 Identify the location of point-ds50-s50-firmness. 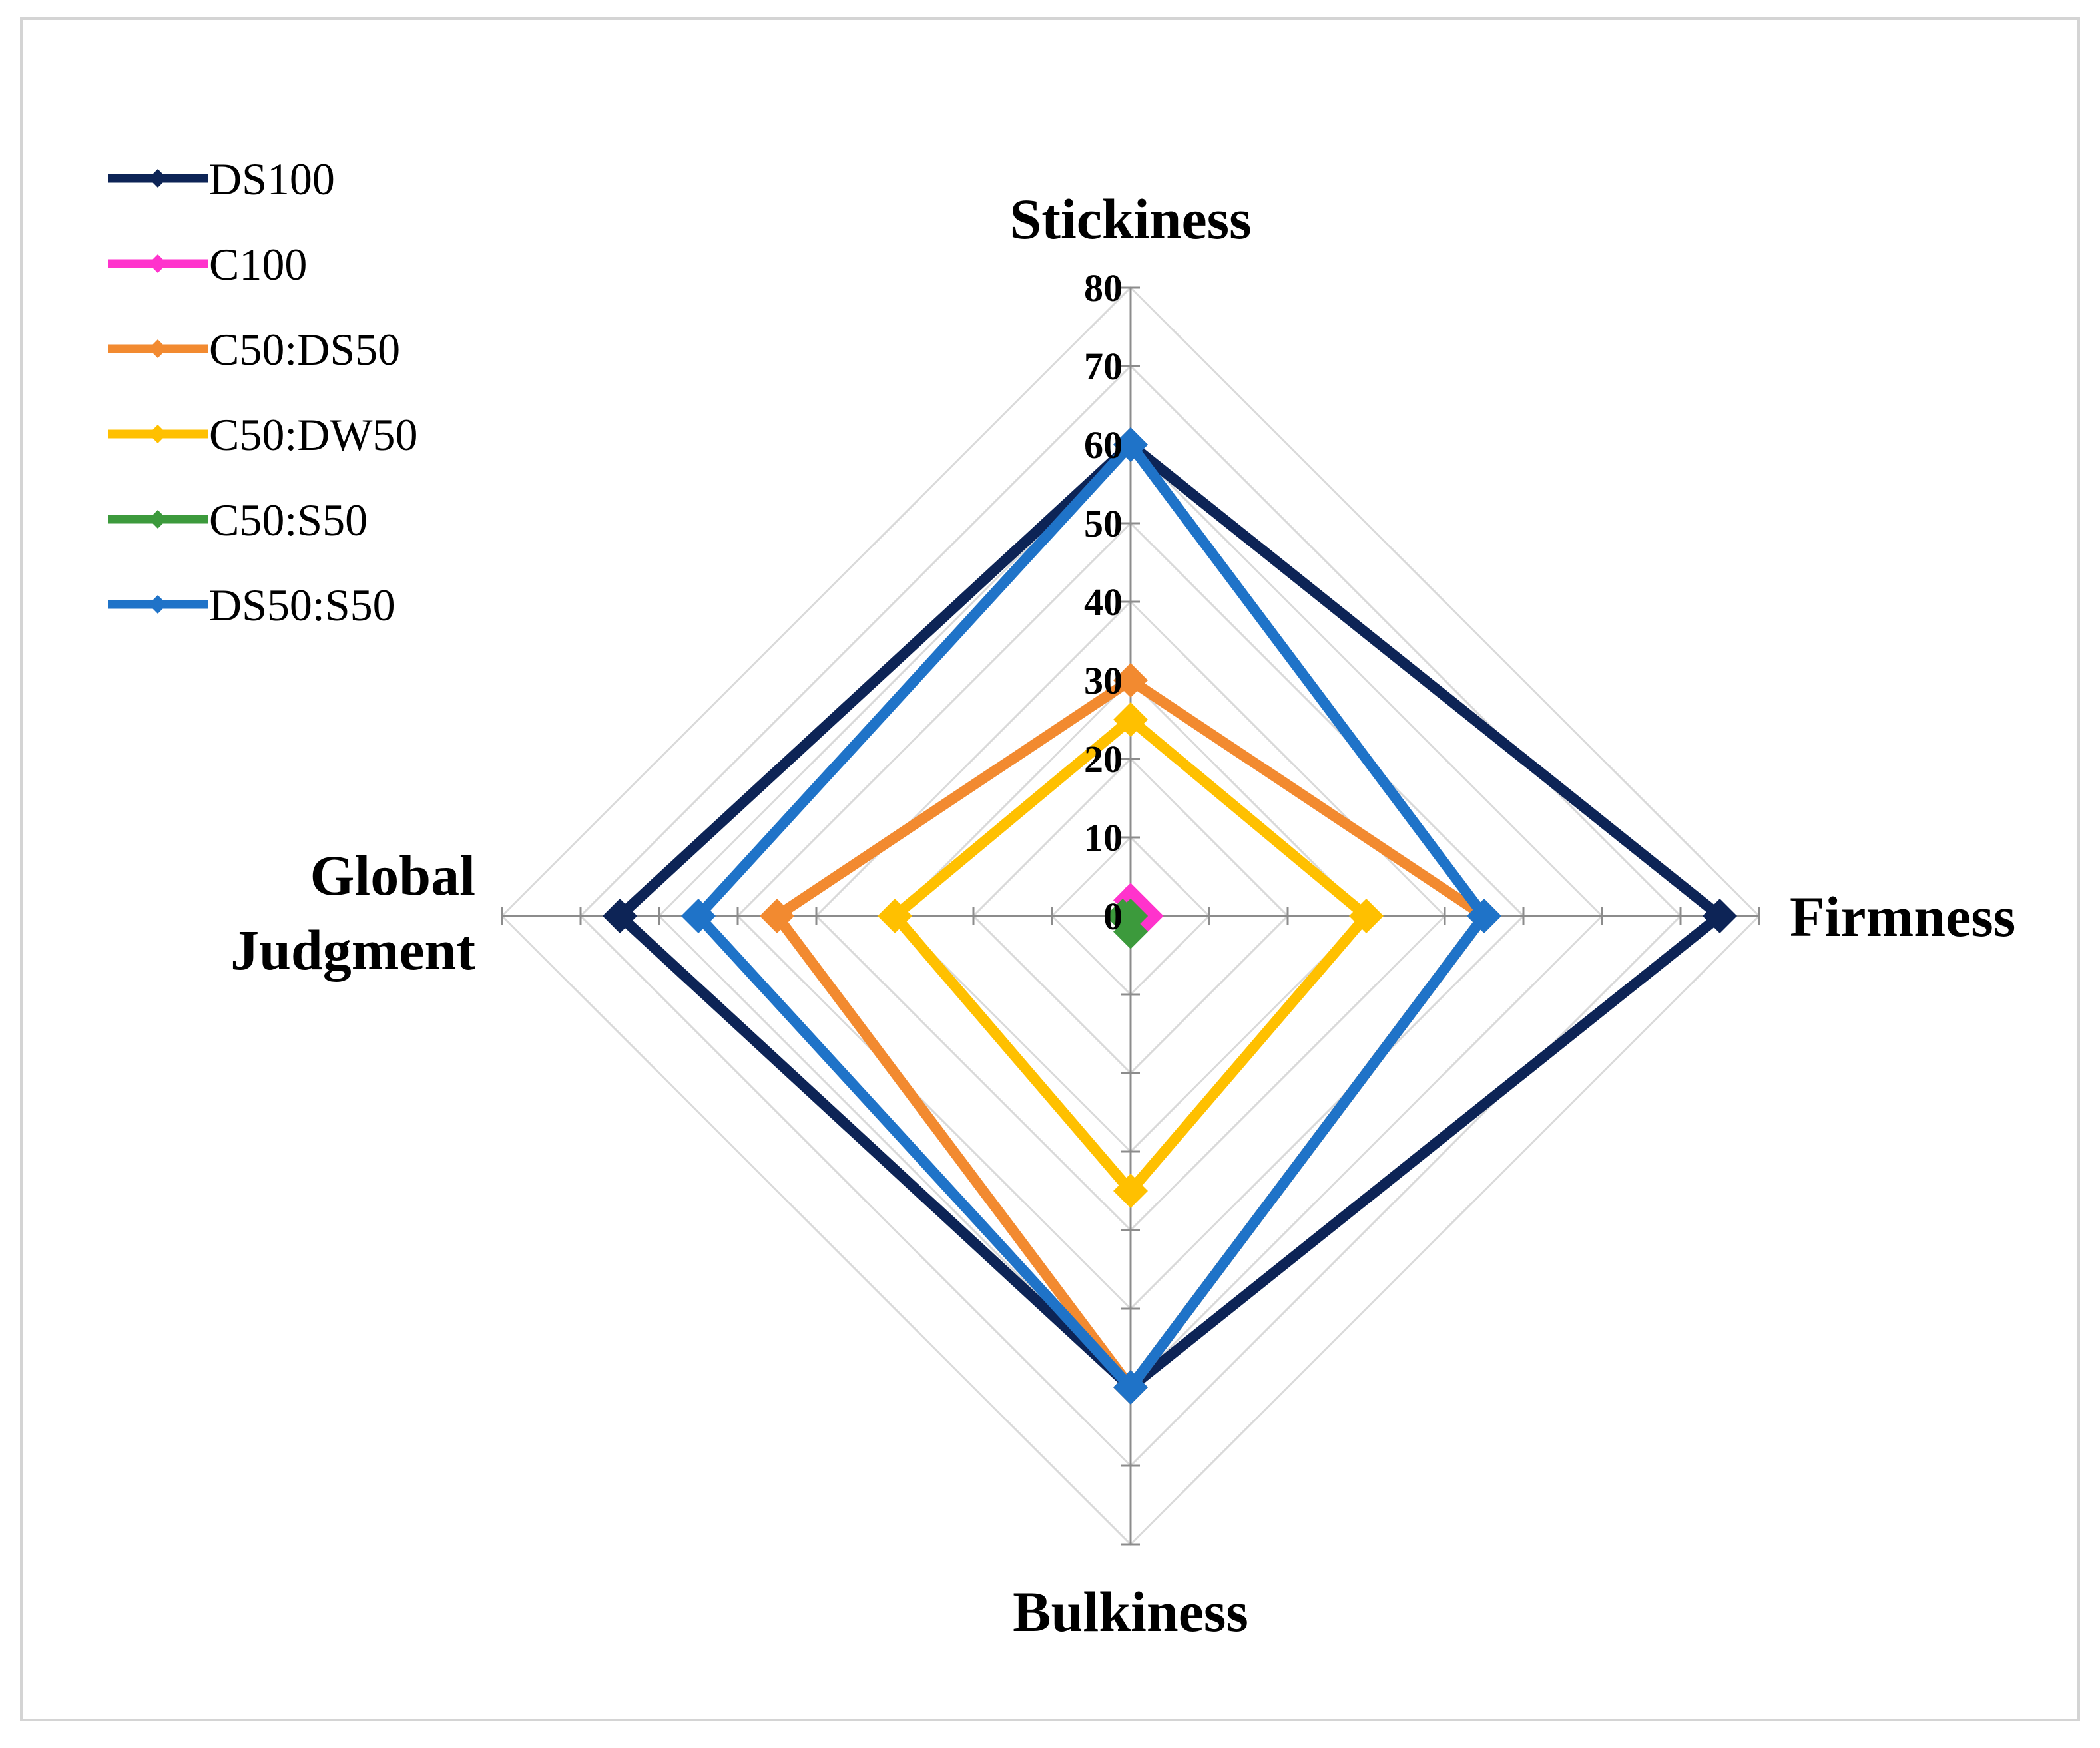
(1484, 916).